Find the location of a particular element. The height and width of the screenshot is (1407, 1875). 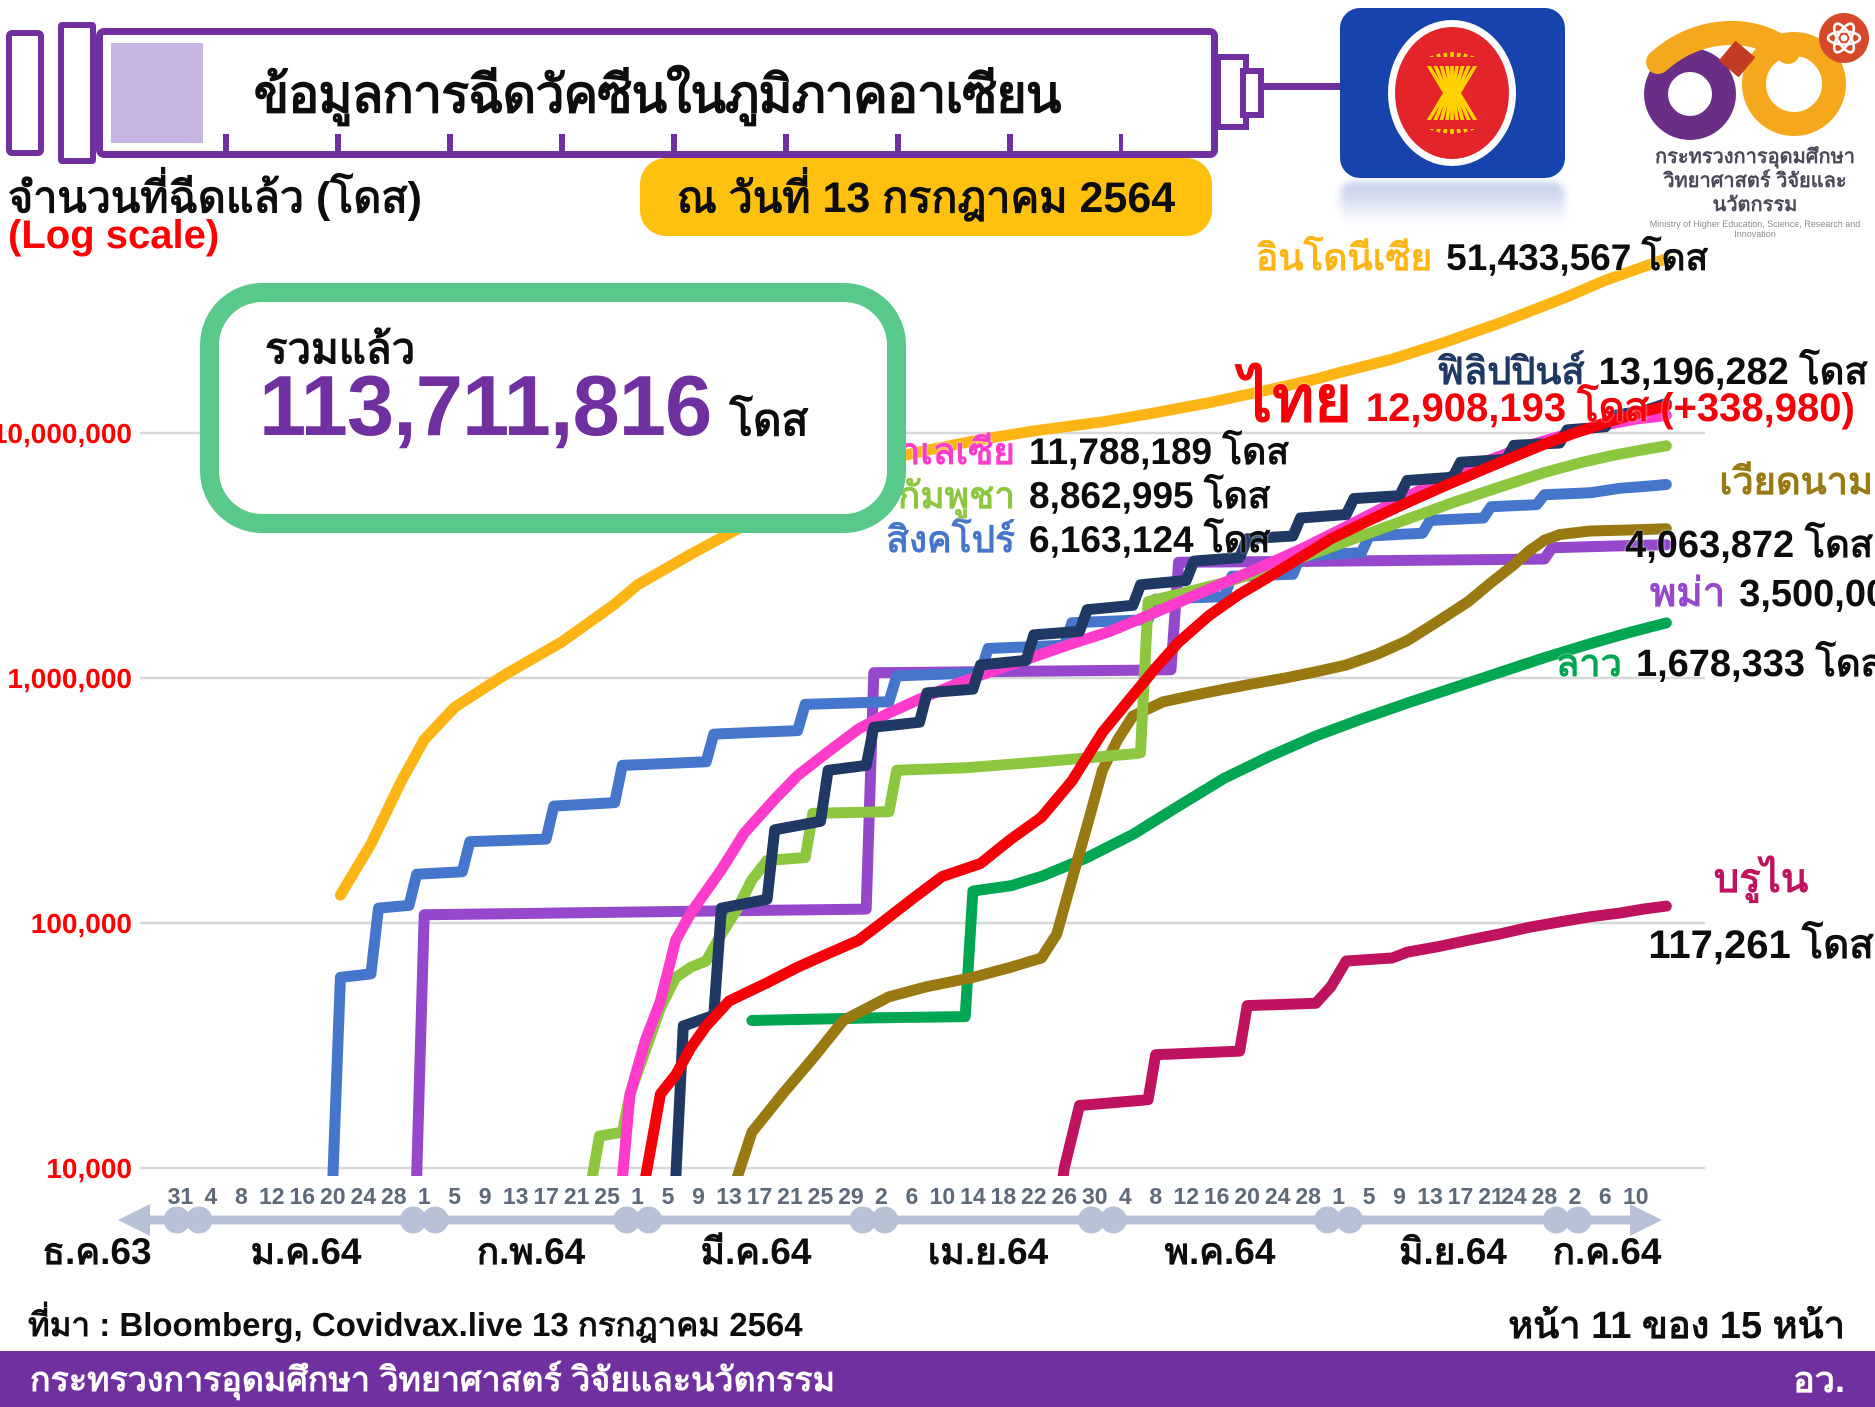

country-name-vietnam: เวียดนาม is located at coordinates (1796, 482).